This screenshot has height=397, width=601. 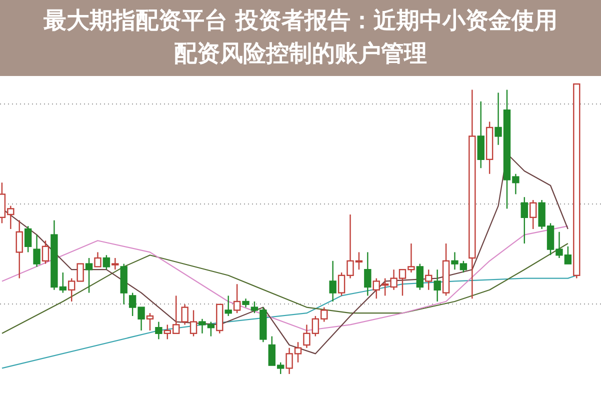 What do you see at coordinates (300, 38) in the screenshot?
I see `chart-title: 最大期指配资平台 投资者报告：近期中小资金使用配资风险控制的账户管理` at bounding box center [300, 38].